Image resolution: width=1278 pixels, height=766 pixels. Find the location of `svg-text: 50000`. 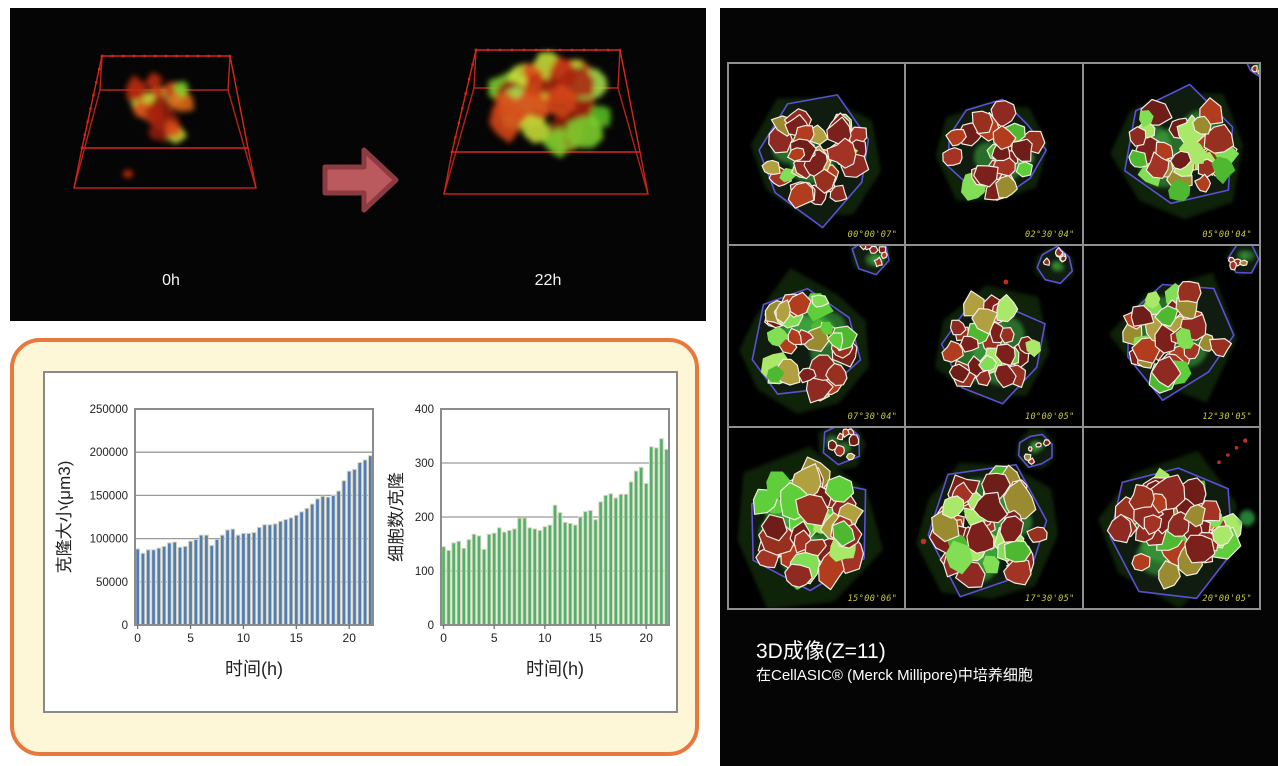

svg-text: 50000 is located at coordinates (112, 583).